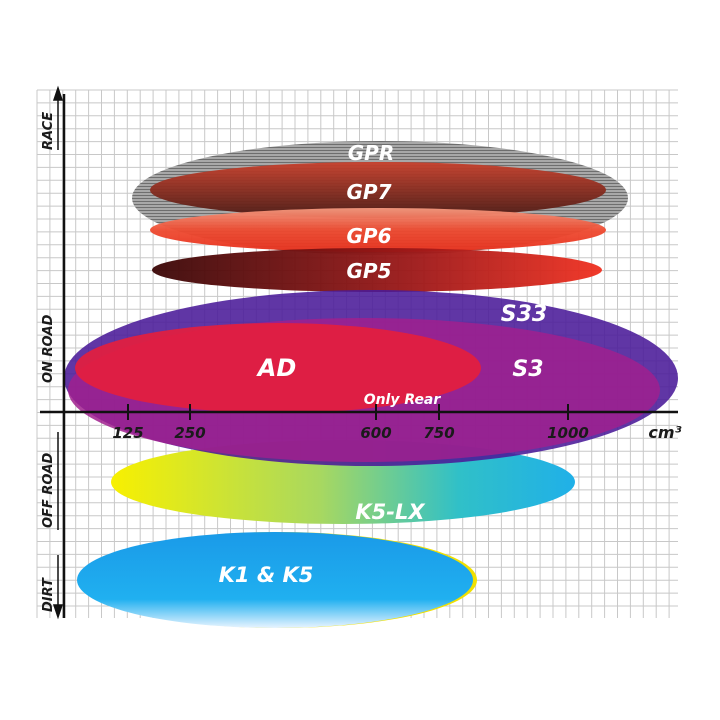  Describe the element at coordinates (48, 594) in the screenshot. I see `y-label-dirt: DIRT` at that location.